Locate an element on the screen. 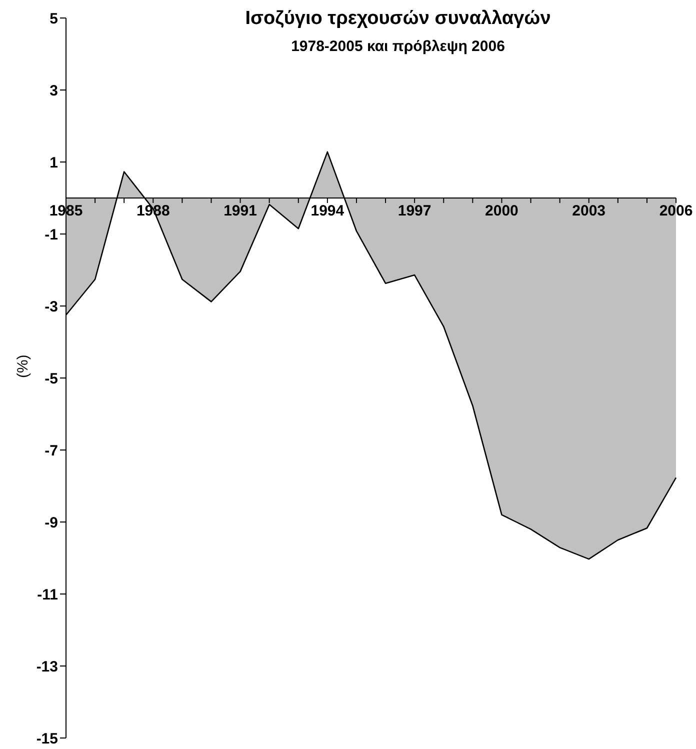 The width and height of the screenshot is (696, 749). x-tick-label: 1997 is located at coordinates (415, 211).